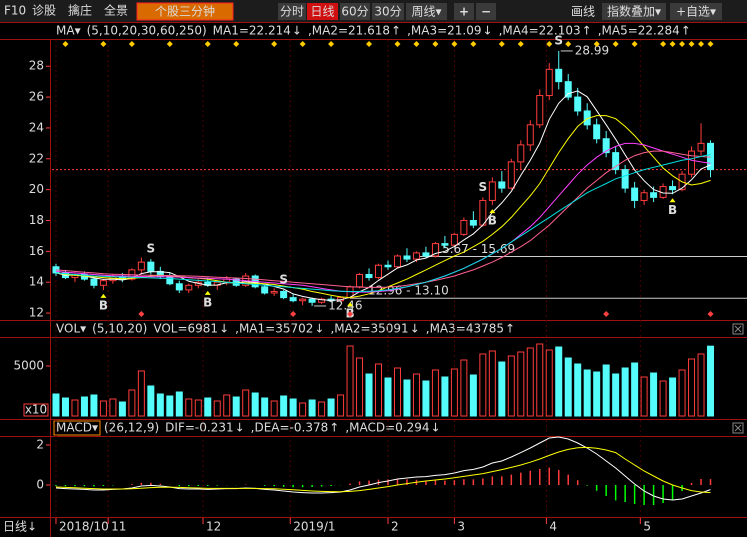  I want to click on buy-arrow, so click(672, 200).